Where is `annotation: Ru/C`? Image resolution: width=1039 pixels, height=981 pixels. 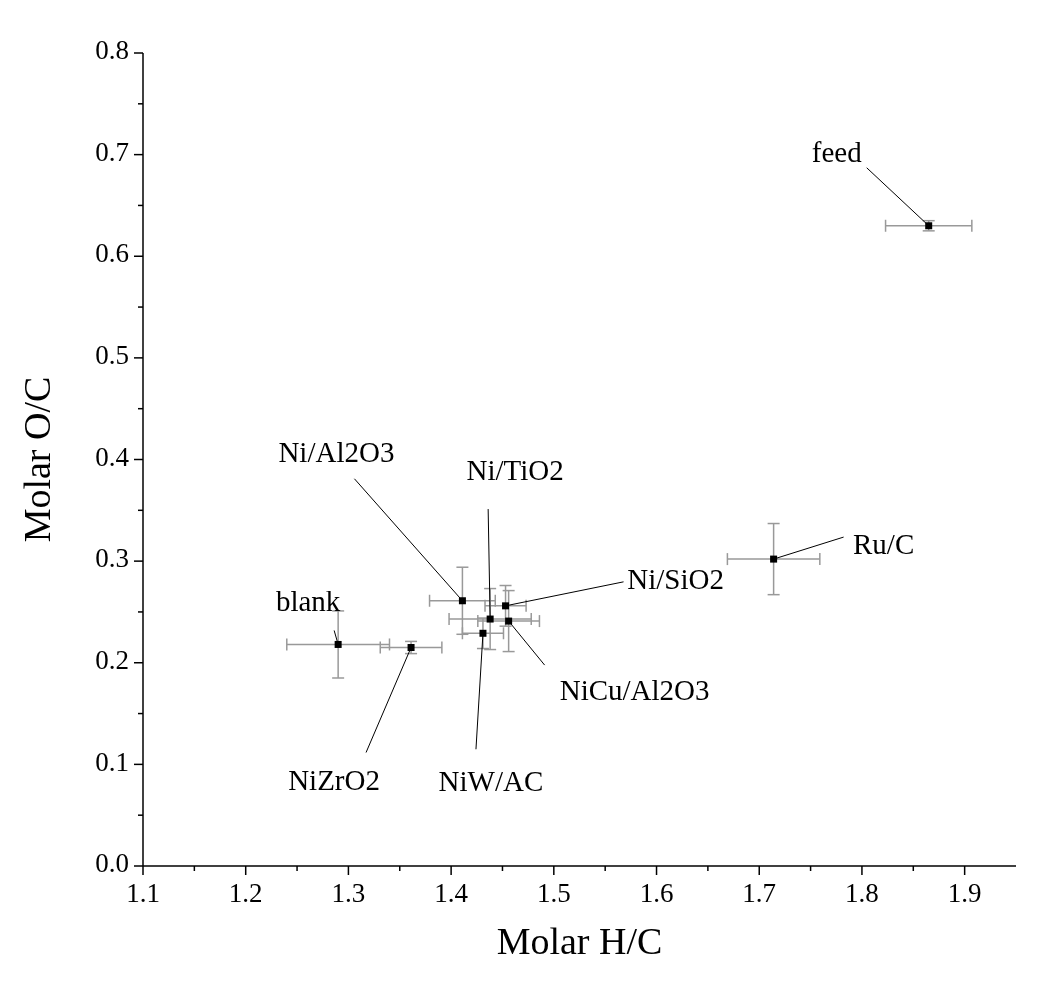 annotation: Ru/C is located at coordinates (883, 543).